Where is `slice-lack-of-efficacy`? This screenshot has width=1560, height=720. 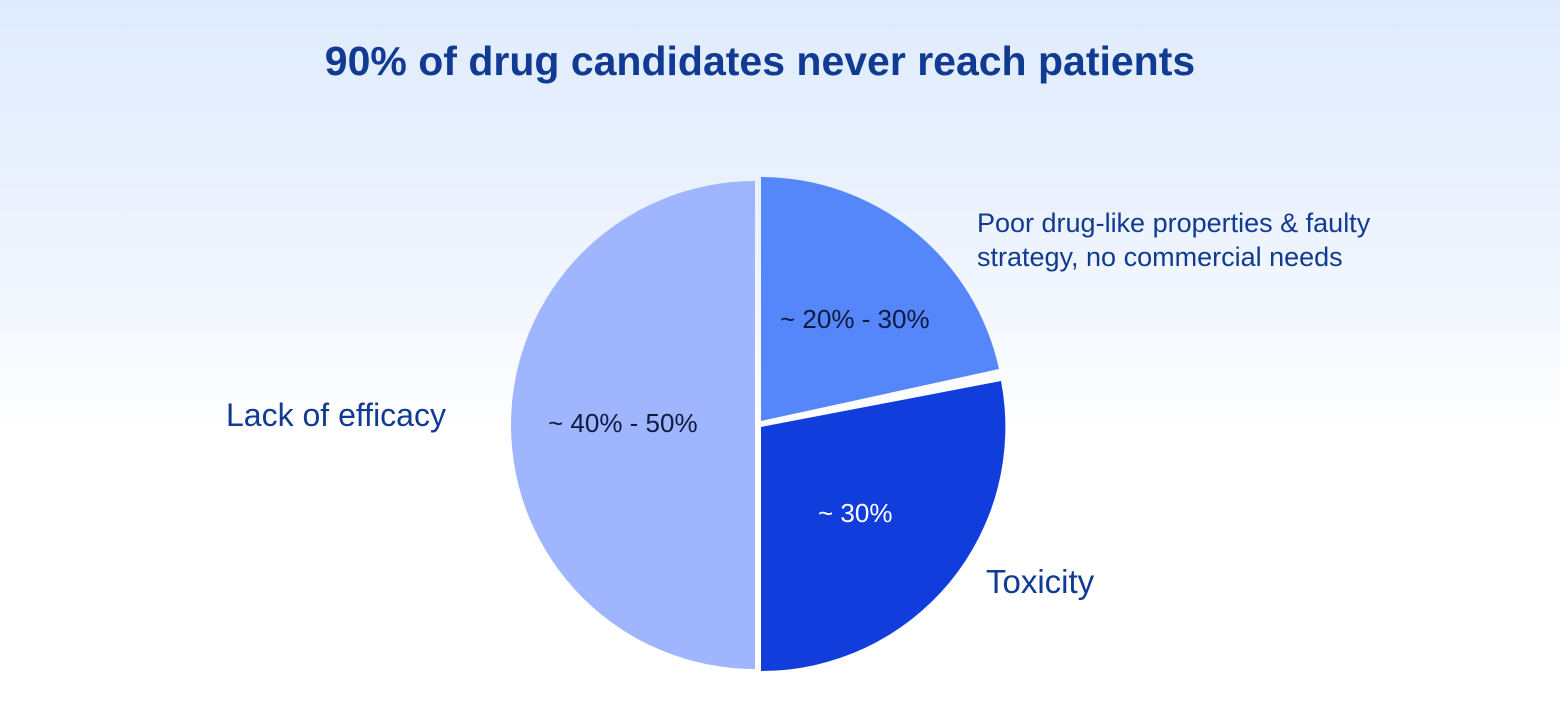 slice-lack-of-efficacy is located at coordinates (633, 425).